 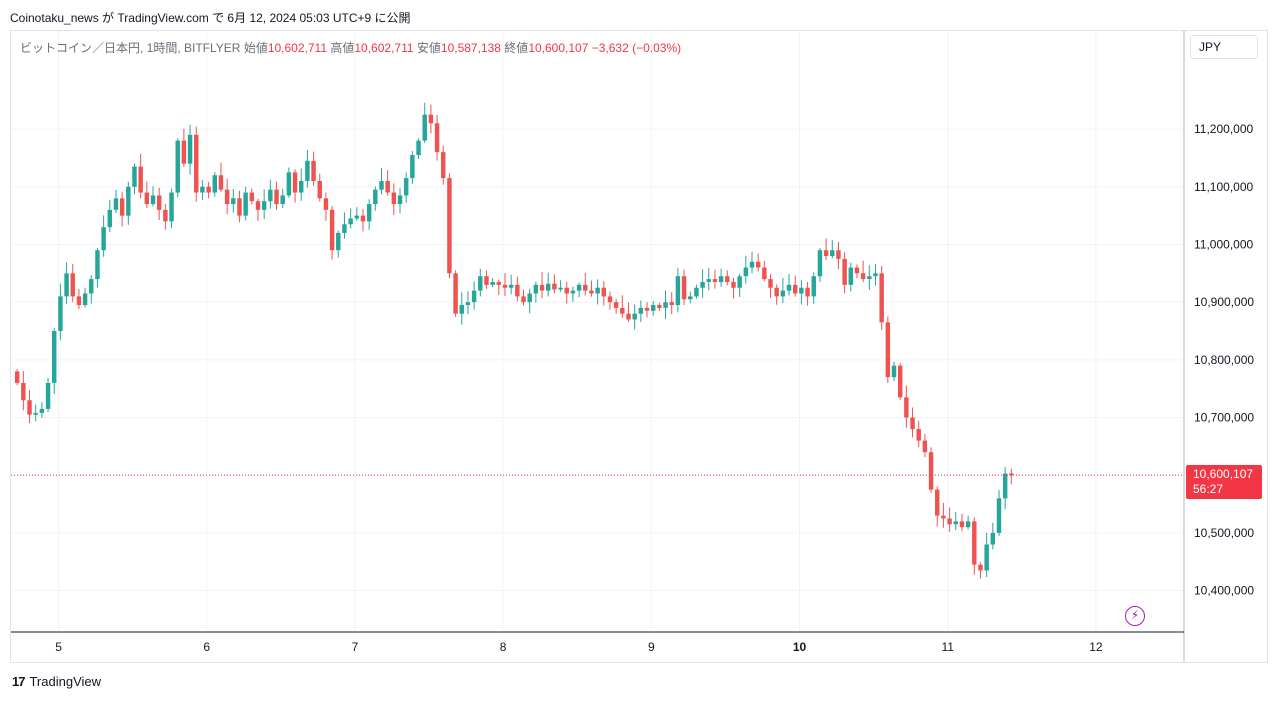 What do you see at coordinates (65, 681) in the screenshot?
I see `tv-logo-text: TradingView` at bounding box center [65, 681].